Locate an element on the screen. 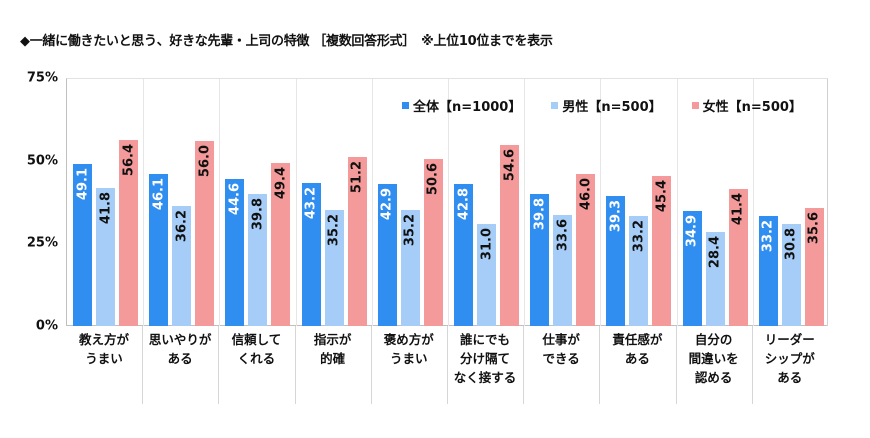 Image resolution: width=870 pixels, height=438 pixels. bar-value-label: 56.4 is located at coordinates (128, 159).